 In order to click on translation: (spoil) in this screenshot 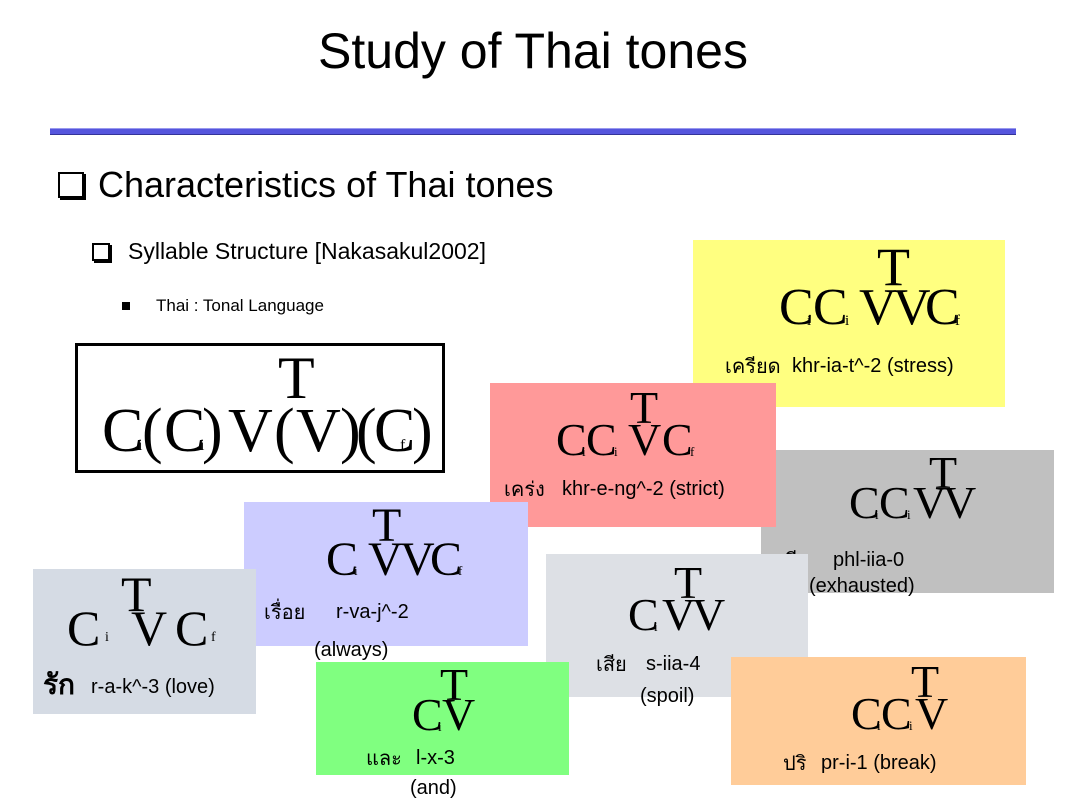, I will do `click(667, 696)`.